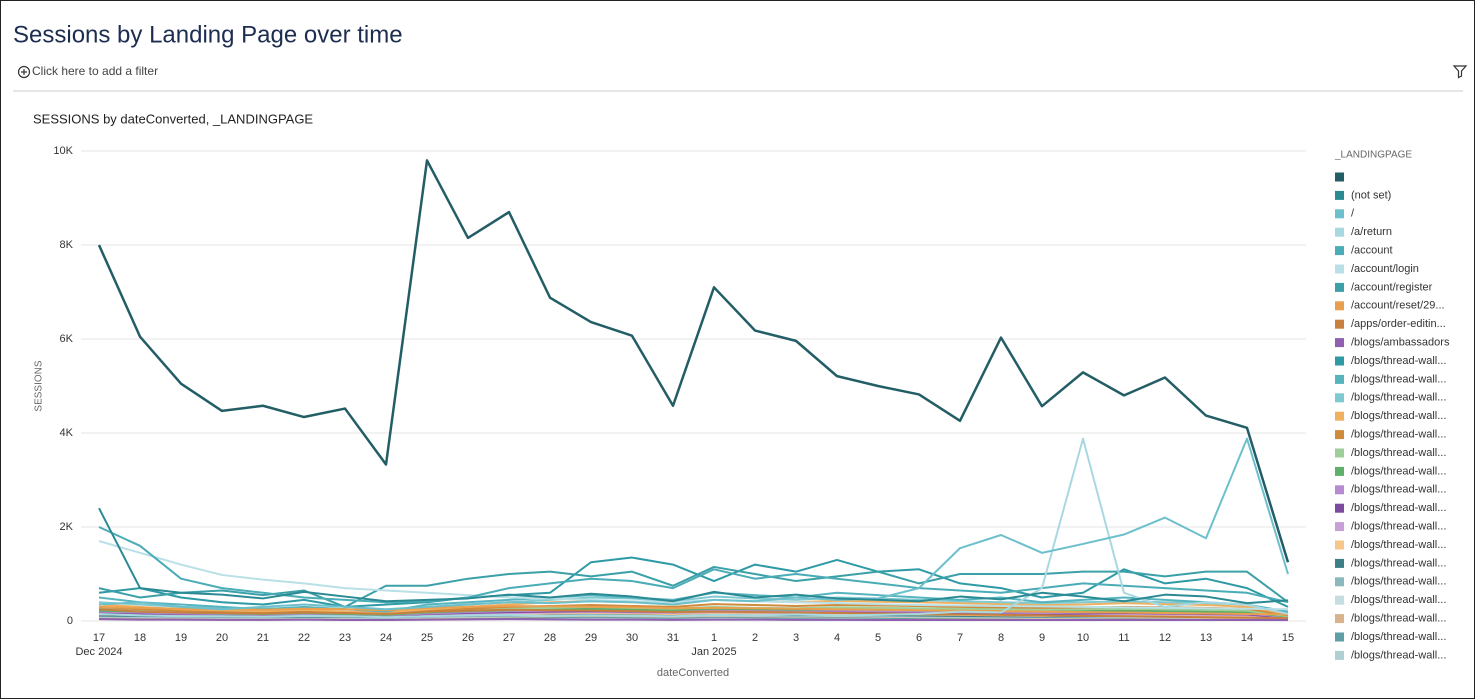  Describe the element at coordinates (95, 71) in the screenshot. I see `filter-text: Click here to add a filter` at that location.